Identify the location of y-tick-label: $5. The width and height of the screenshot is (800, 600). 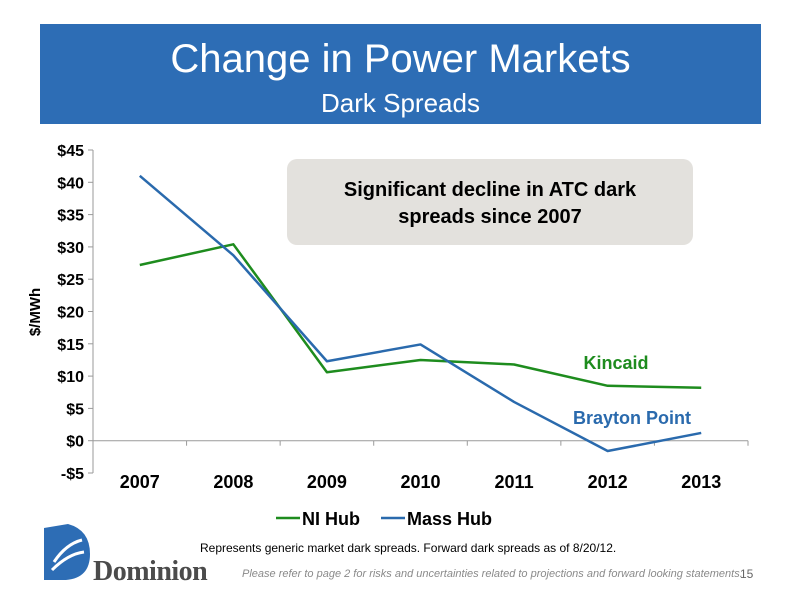
(75, 409).